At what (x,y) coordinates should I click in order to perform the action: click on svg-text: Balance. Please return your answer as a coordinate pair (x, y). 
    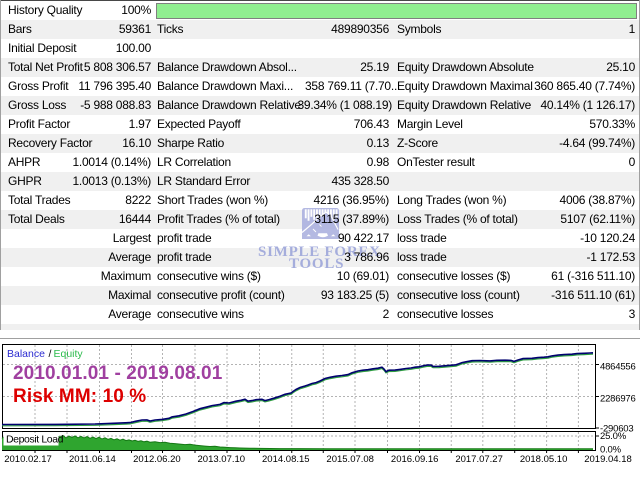
    Looking at the image, I should click on (26, 354).